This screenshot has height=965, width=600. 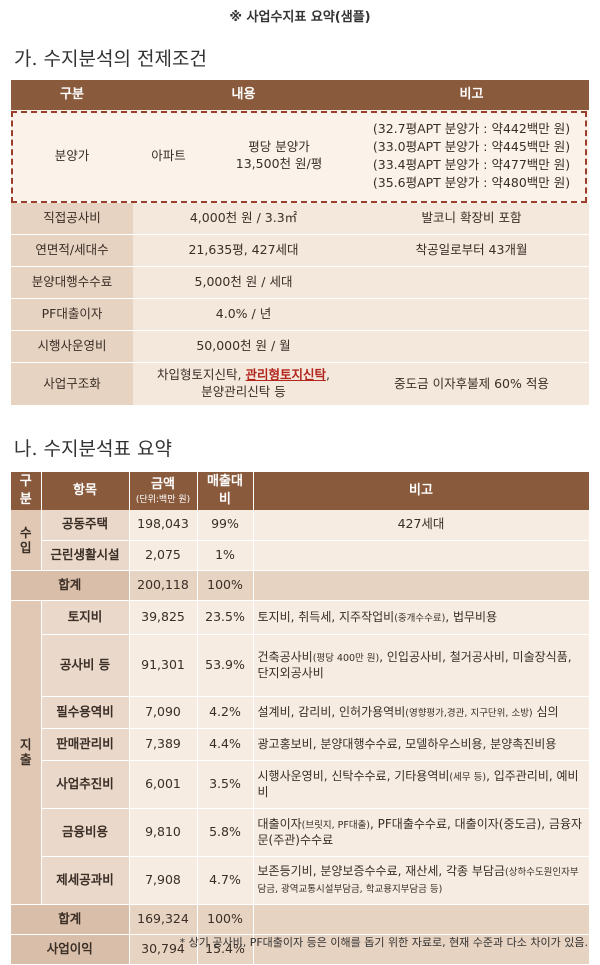 What do you see at coordinates (225, 525) in the screenshot?
I see `income-ratio: 99%` at bounding box center [225, 525].